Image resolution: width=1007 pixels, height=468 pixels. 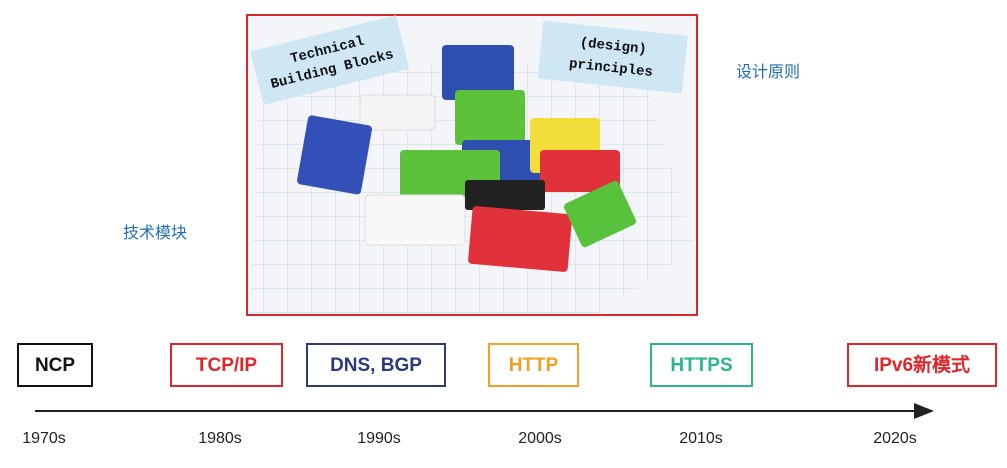 I want to click on milestone-label: HTTP, so click(x=534, y=365).